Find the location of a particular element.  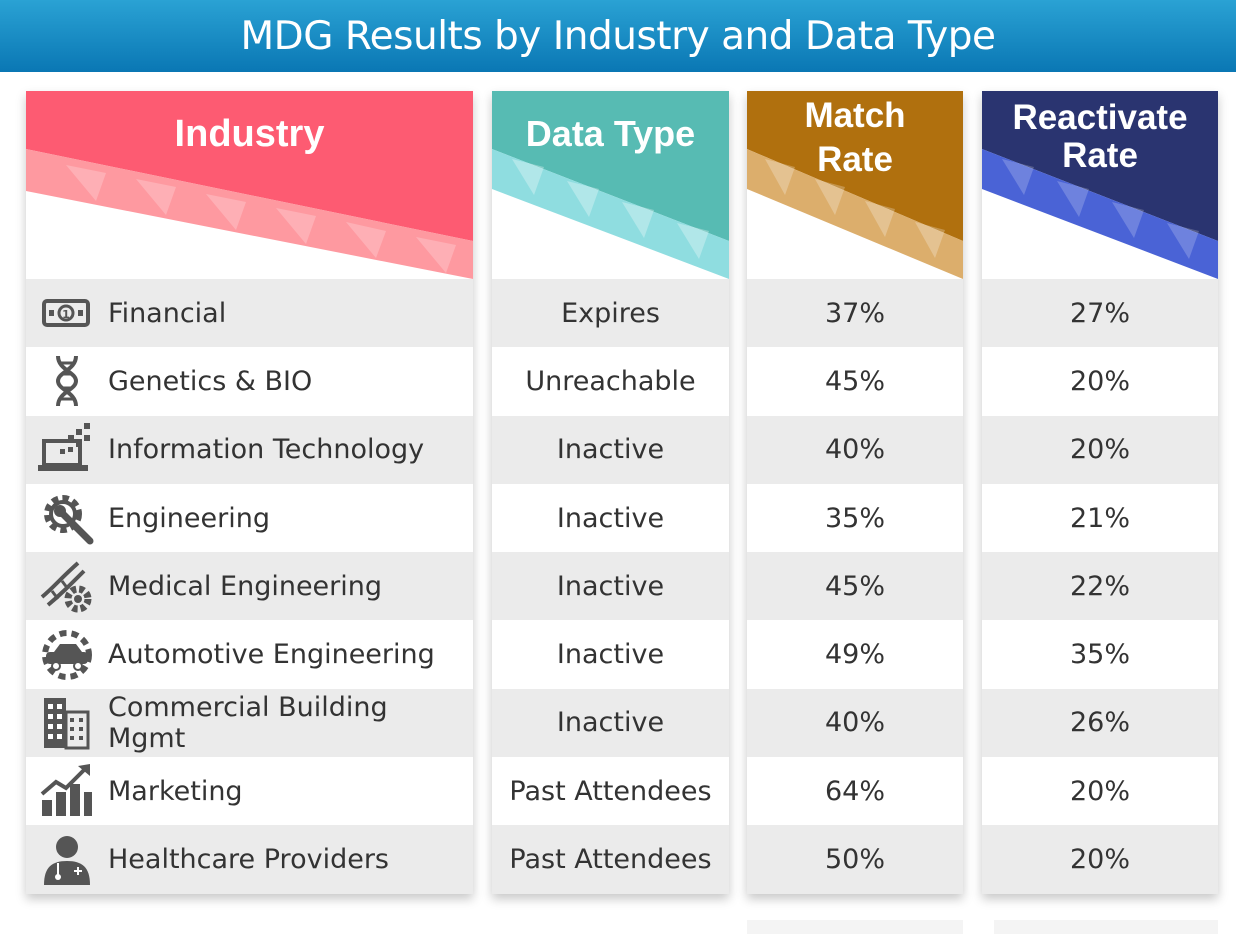

reactivate-rate-cell-text: 26% is located at coordinates (1099, 723).